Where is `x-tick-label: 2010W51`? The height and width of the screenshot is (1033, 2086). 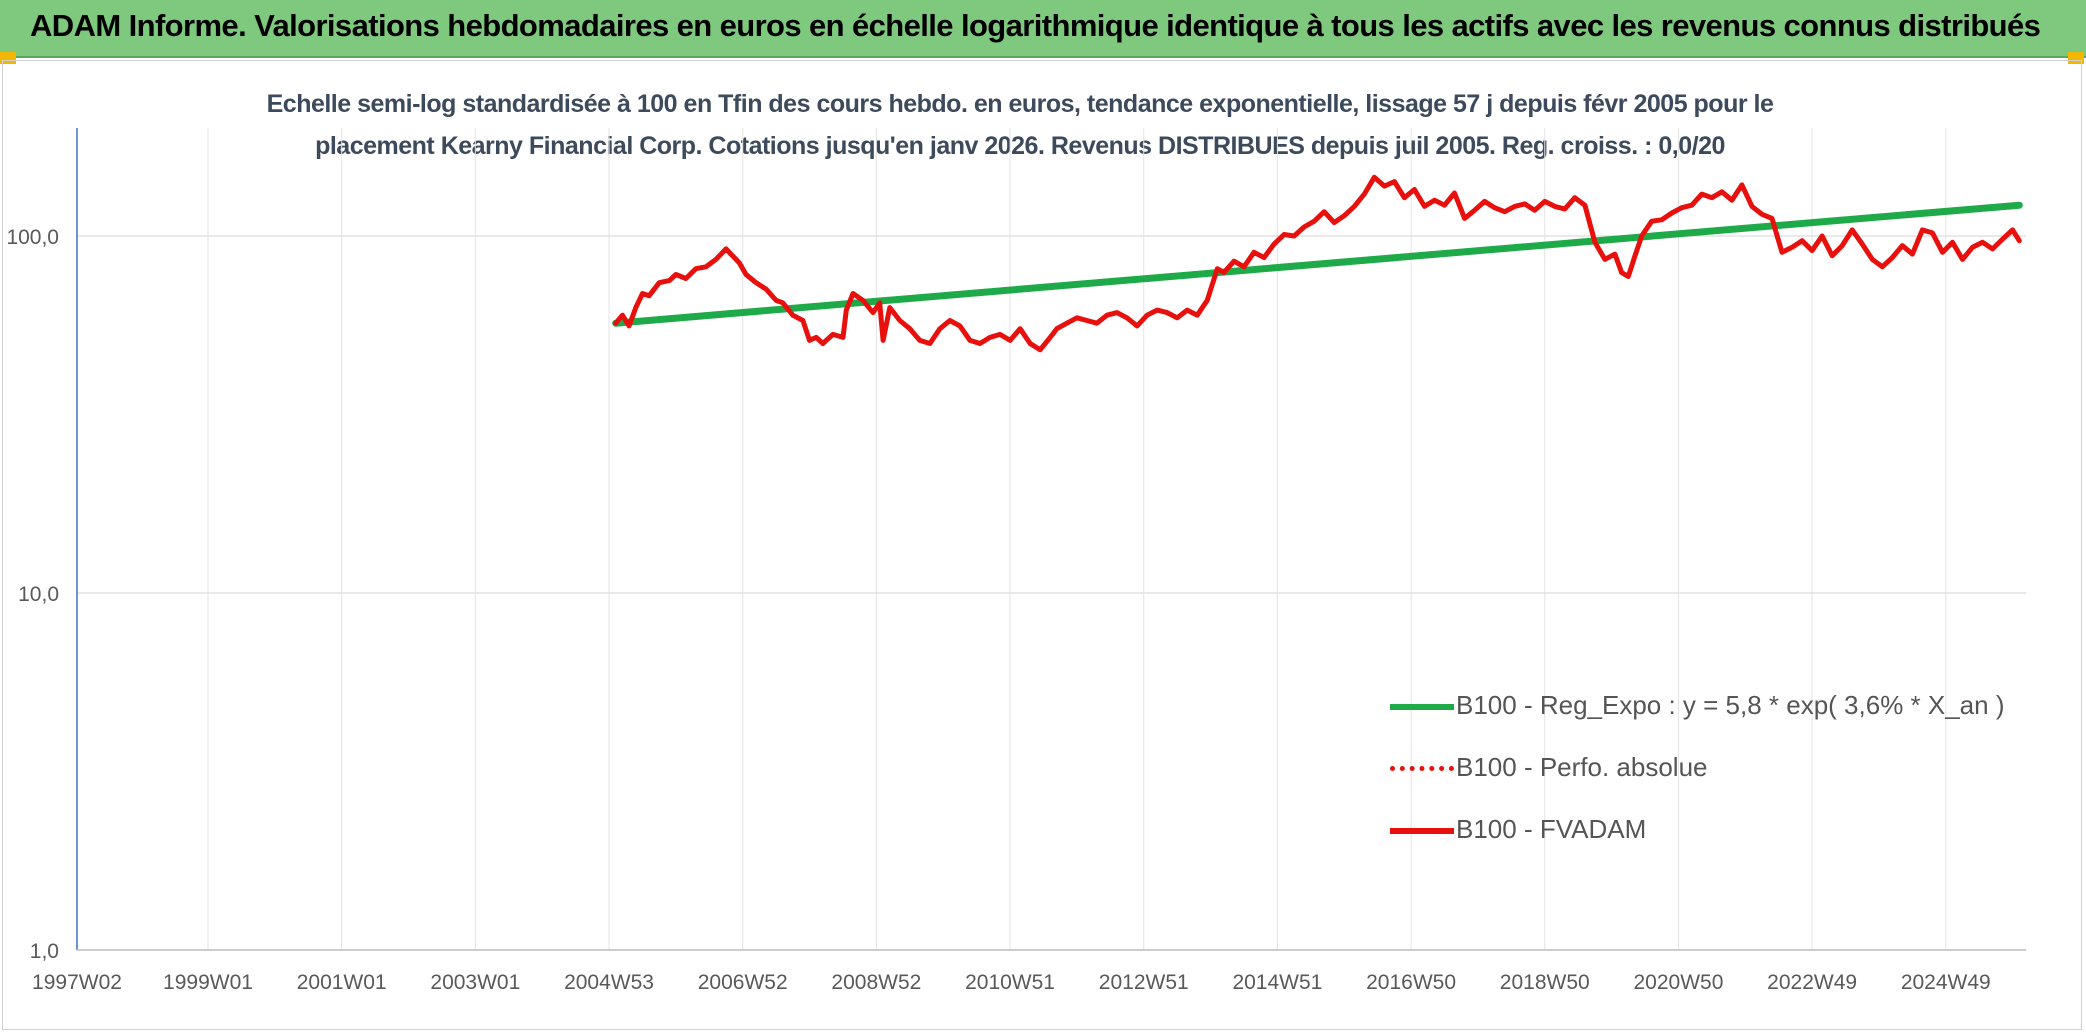
x-tick-label: 2010W51 is located at coordinates (1010, 982).